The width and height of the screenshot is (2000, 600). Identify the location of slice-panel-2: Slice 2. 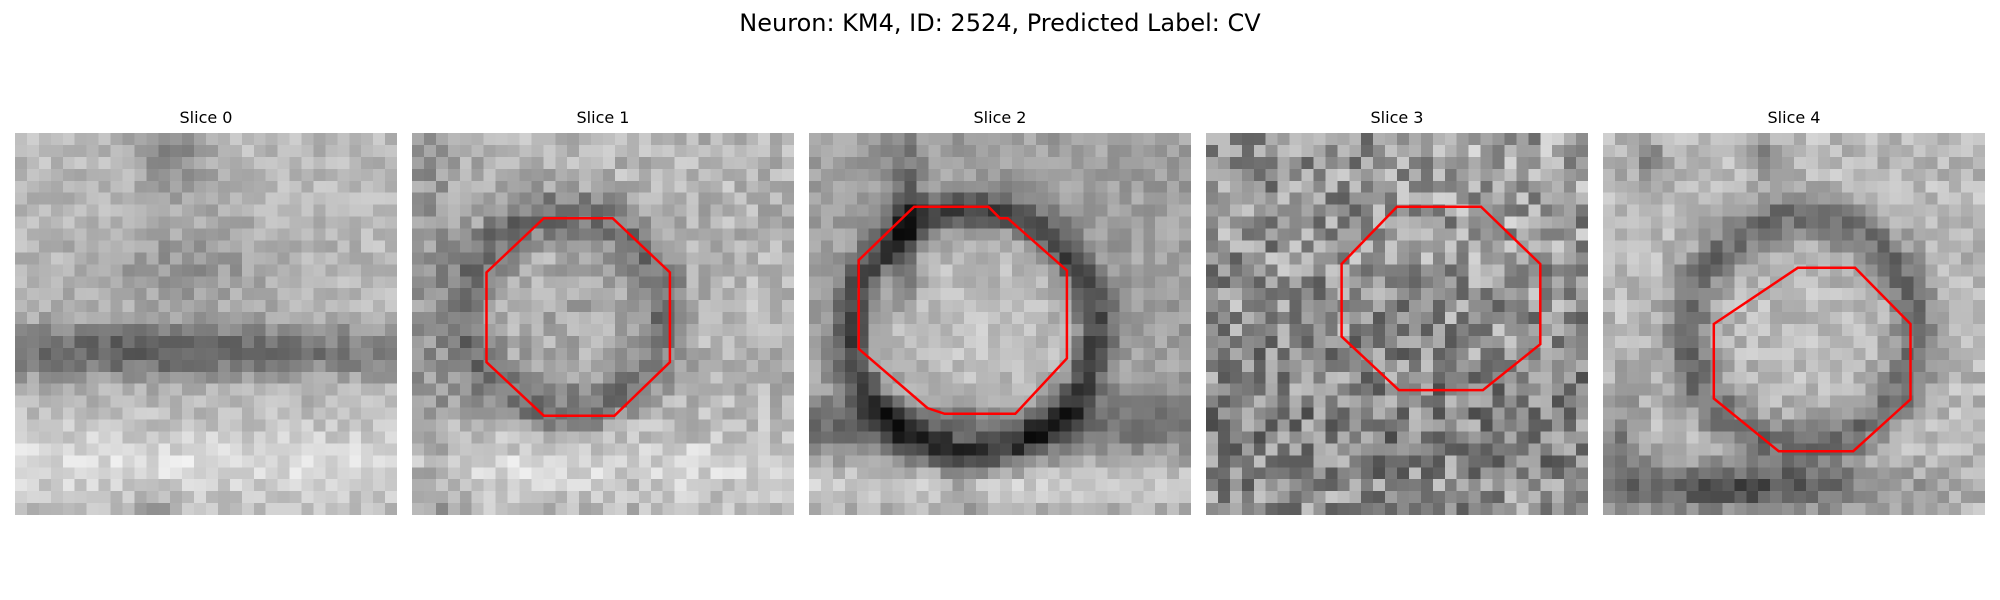
(1000, 311).